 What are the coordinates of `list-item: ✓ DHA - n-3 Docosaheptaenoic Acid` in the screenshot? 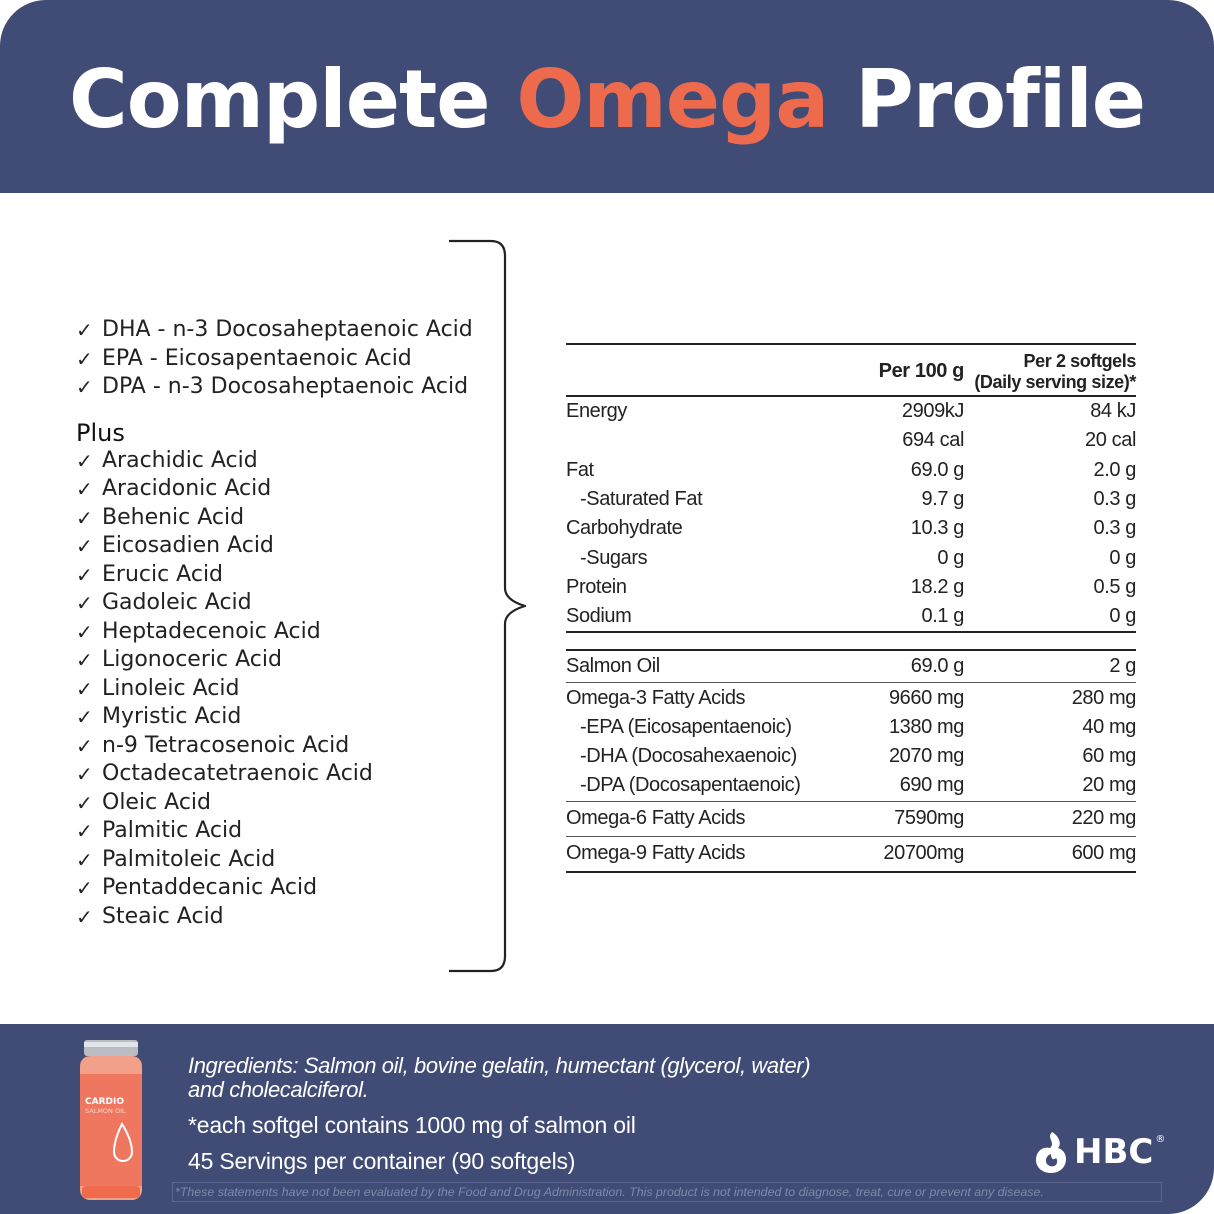 It's located at (274, 330).